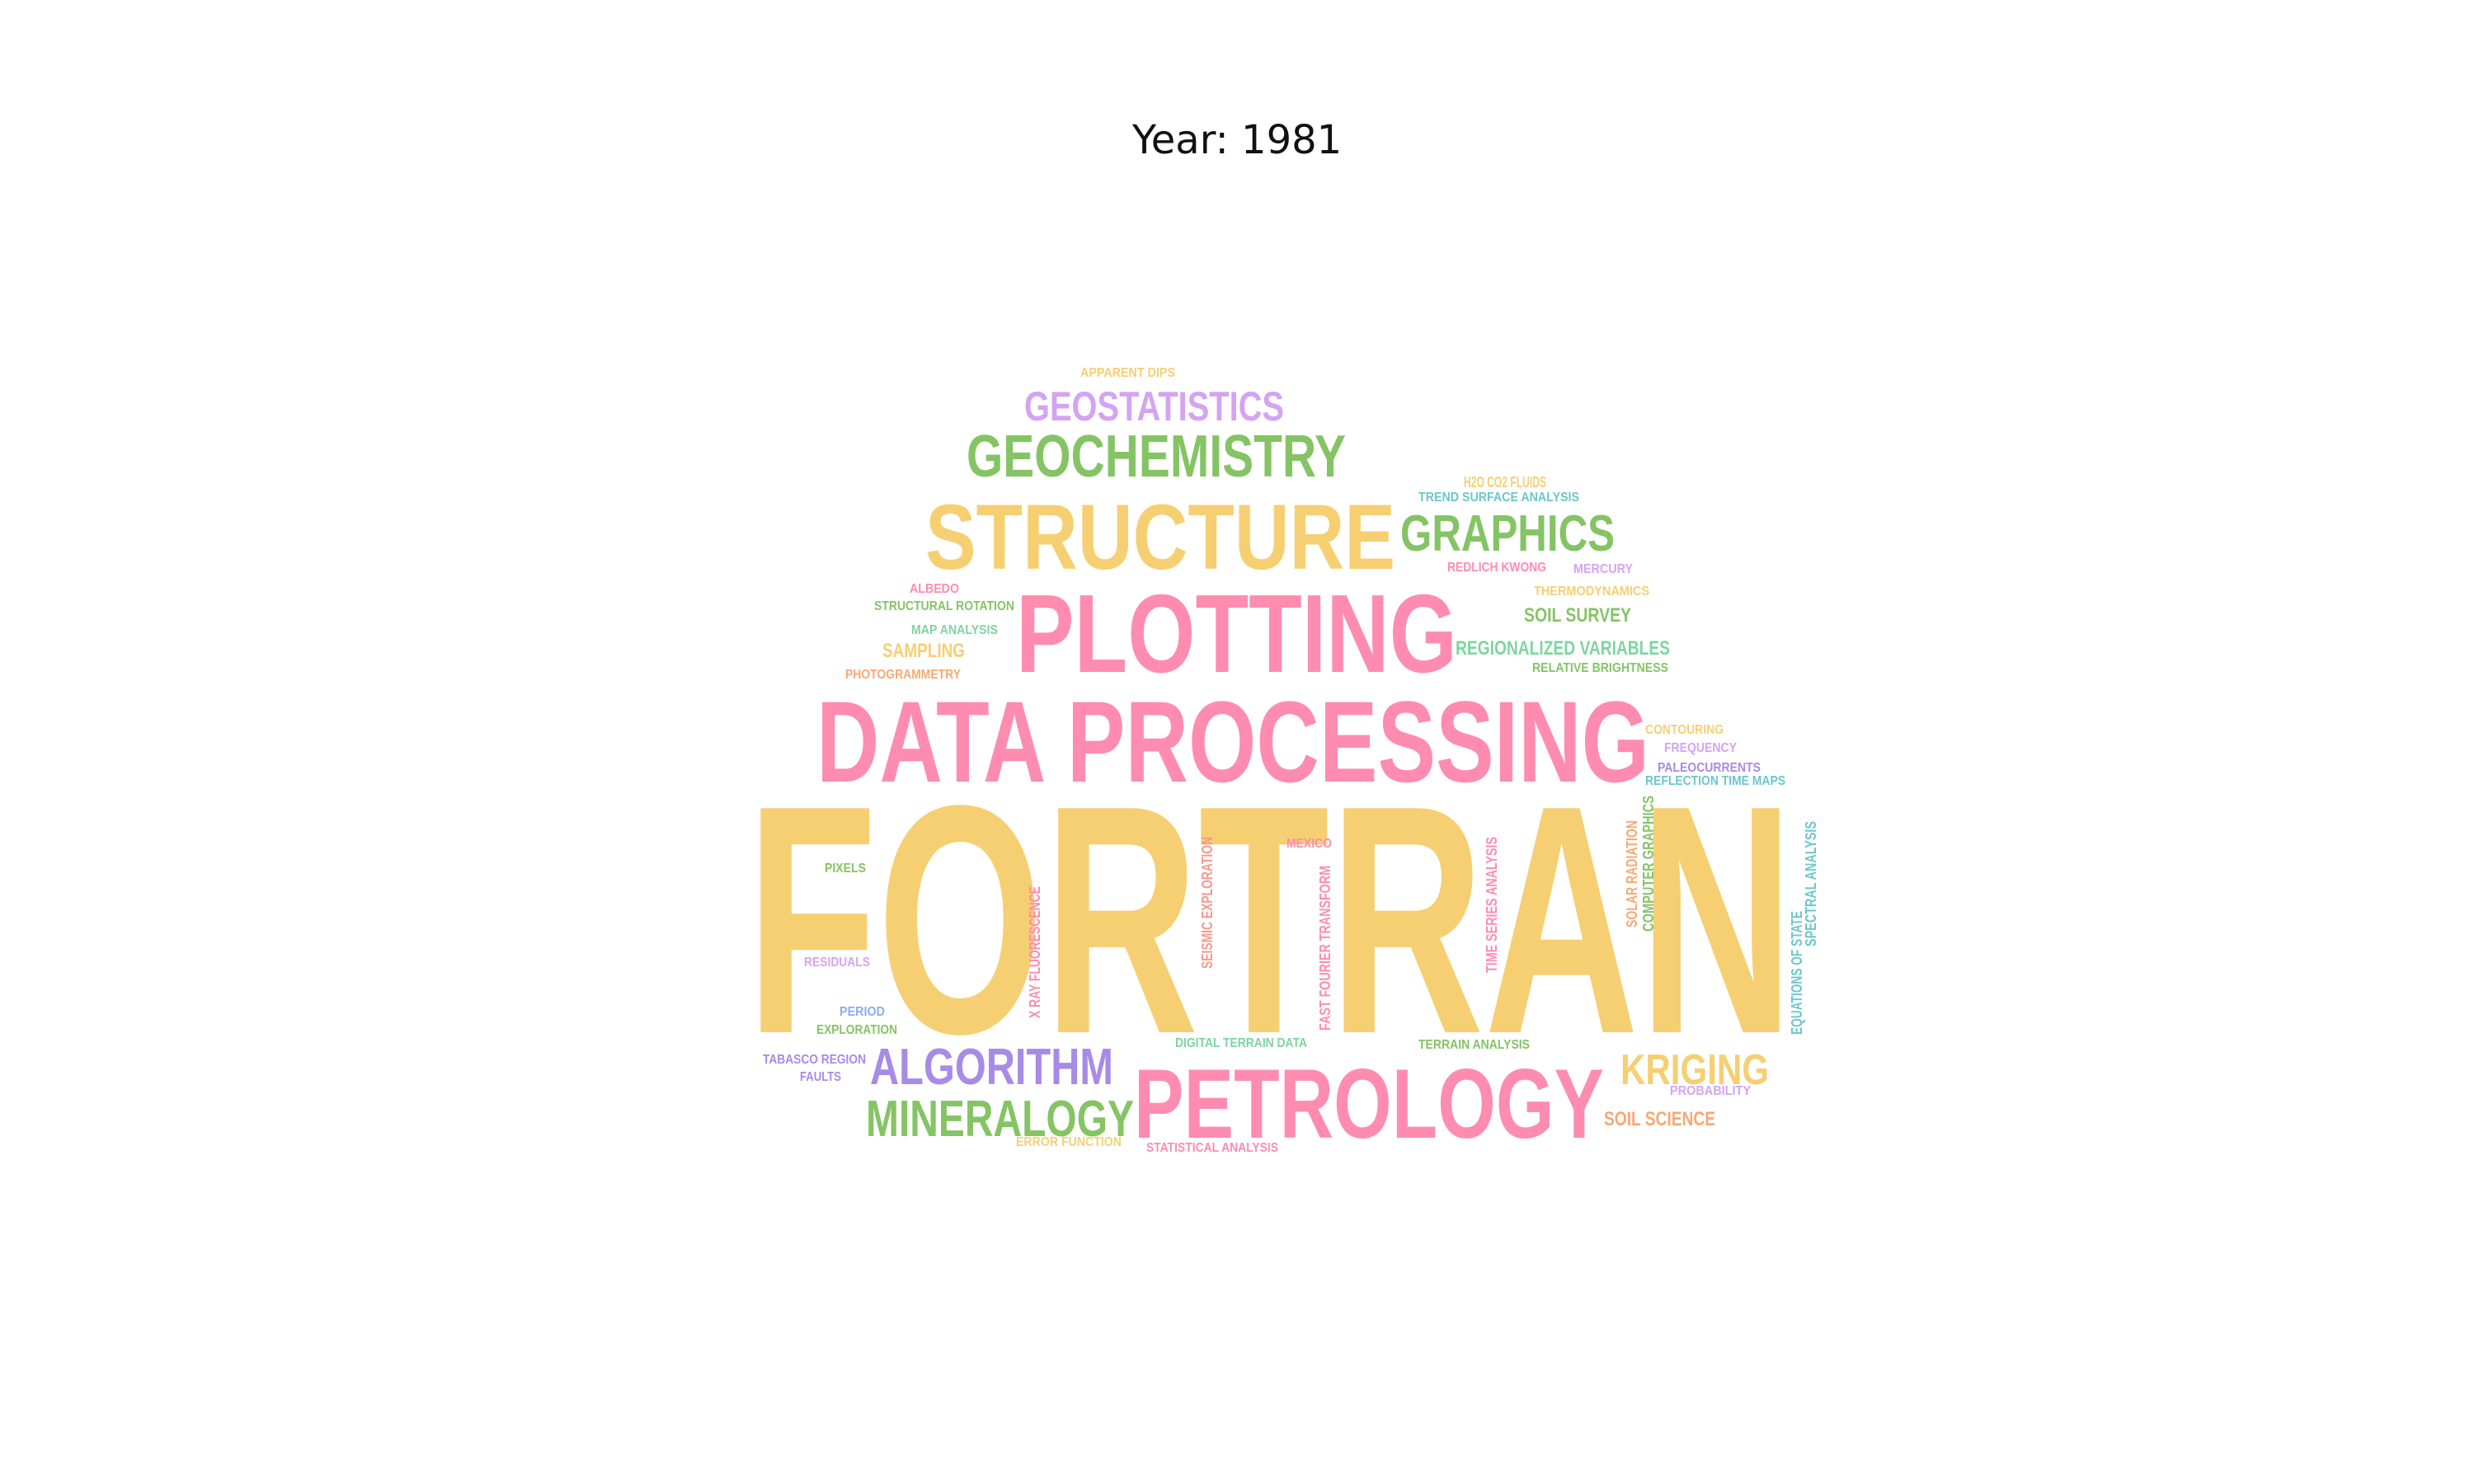  I want to click on word-reflection-time-maps: REFLECTION TIME MAPS, so click(1715, 781).